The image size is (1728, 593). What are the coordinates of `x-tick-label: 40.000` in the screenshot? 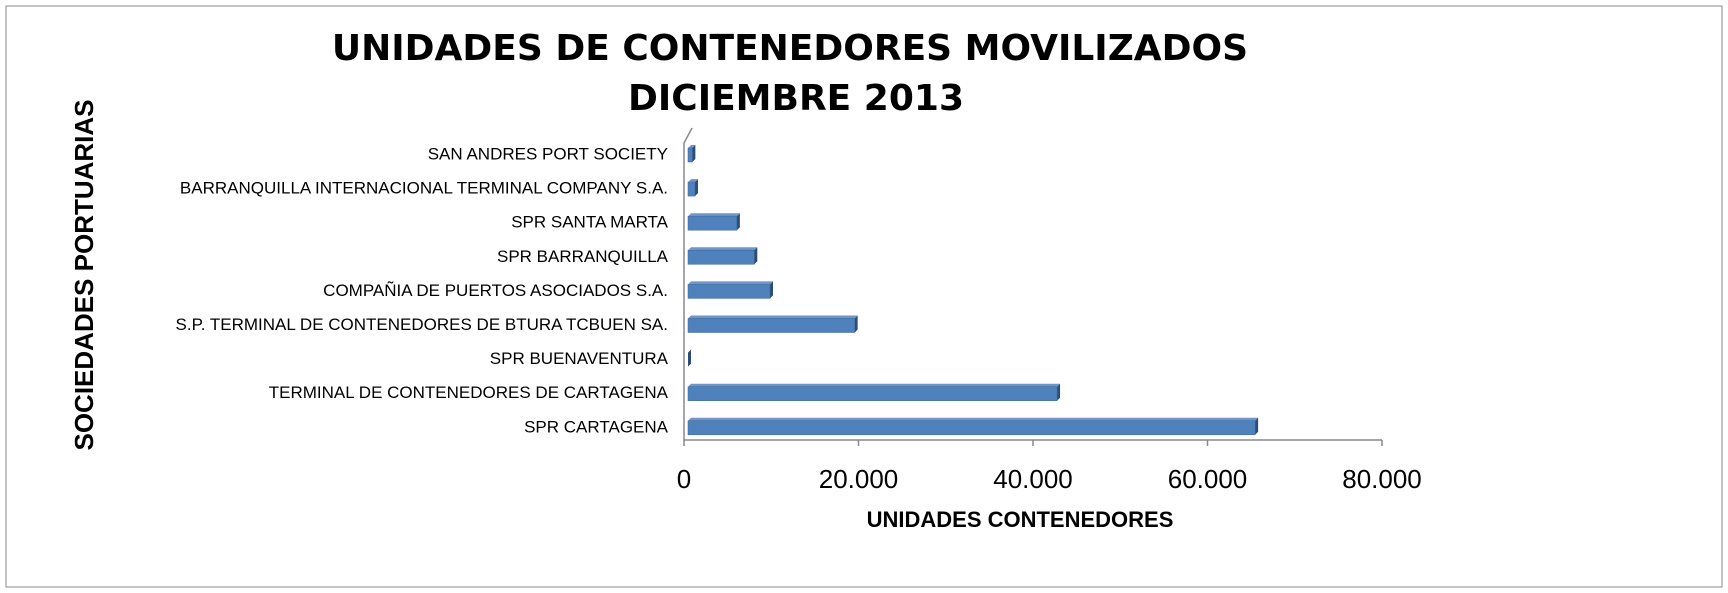 It's located at (1033, 479).